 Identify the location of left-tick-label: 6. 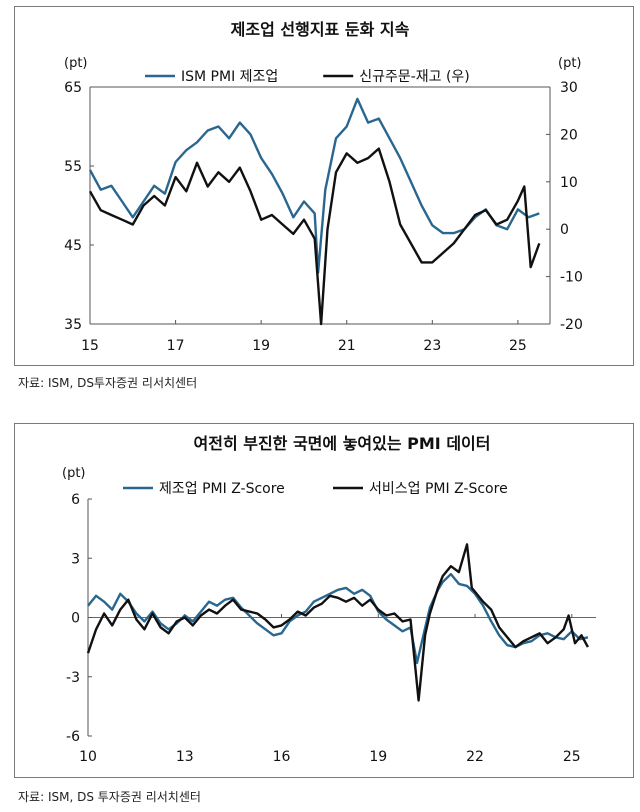
(75, 500).